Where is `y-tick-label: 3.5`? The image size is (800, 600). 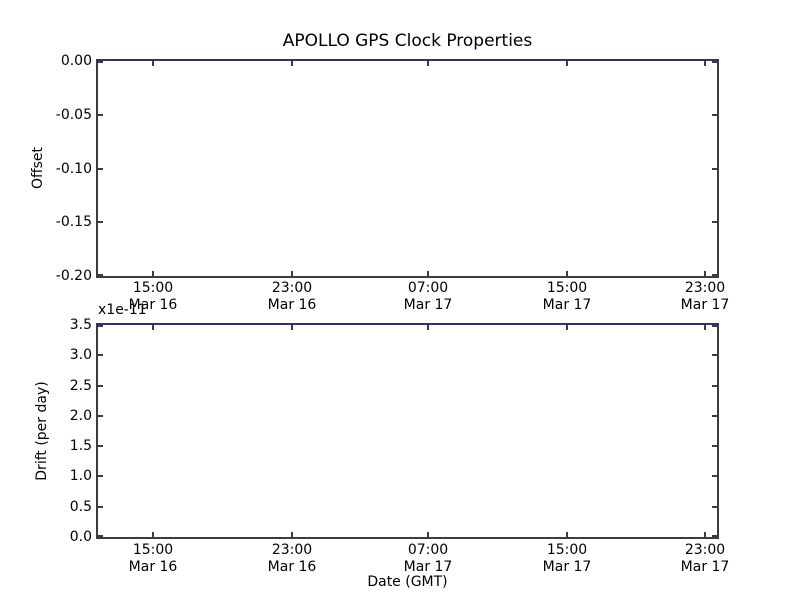
y-tick-label: 3.5 is located at coordinates (80, 325).